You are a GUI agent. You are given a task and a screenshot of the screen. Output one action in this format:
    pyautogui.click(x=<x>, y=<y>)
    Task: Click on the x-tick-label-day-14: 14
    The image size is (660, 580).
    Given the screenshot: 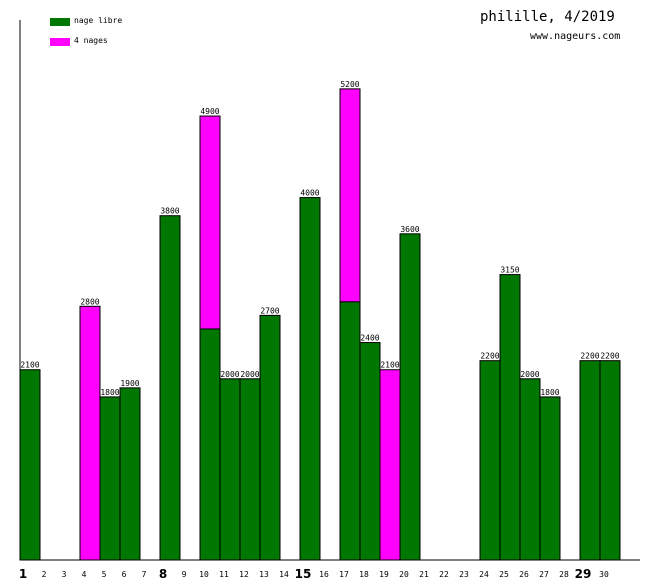 What is the action you would take?
    pyautogui.click(x=284, y=574)
    